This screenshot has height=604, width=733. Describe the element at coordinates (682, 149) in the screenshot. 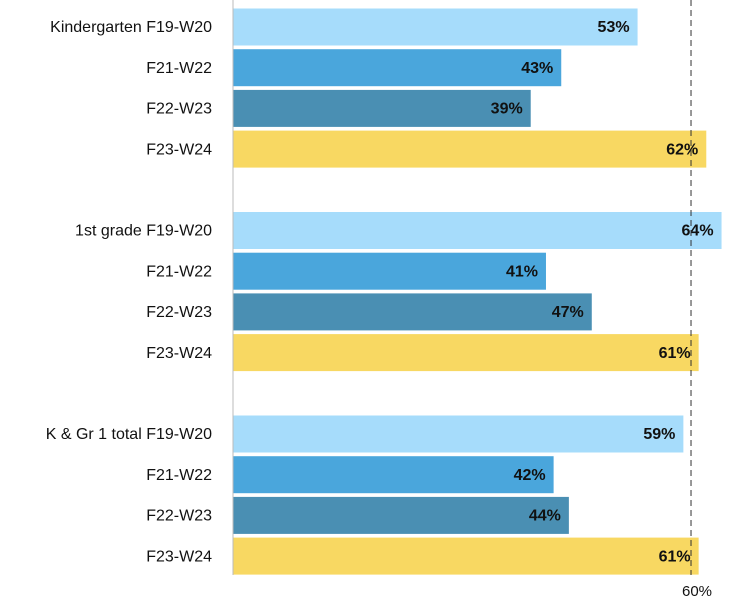

I see `value-label: 62%` at that location.